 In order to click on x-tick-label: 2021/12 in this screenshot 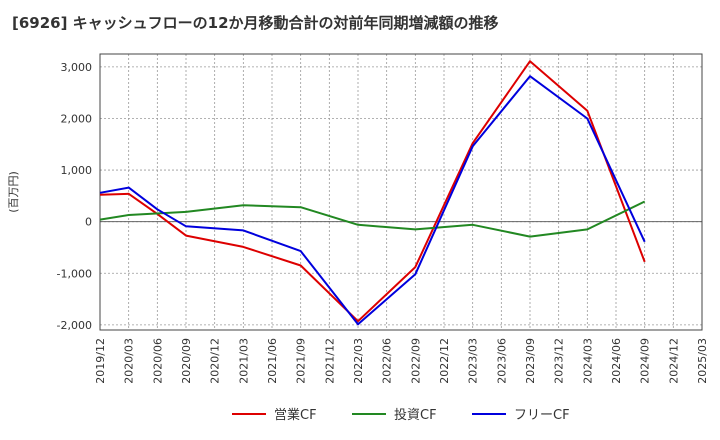, I will do `click(329, 361)`.